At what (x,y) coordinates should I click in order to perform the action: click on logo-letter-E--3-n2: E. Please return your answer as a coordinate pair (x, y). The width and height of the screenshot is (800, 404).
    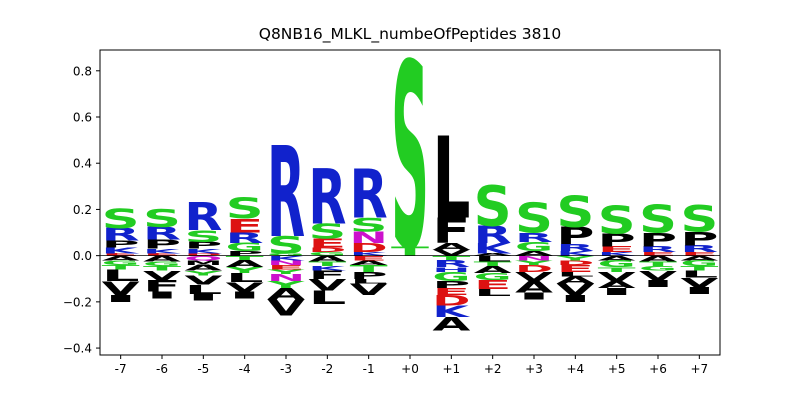
    Looking at the image, I should click on (286, 267).